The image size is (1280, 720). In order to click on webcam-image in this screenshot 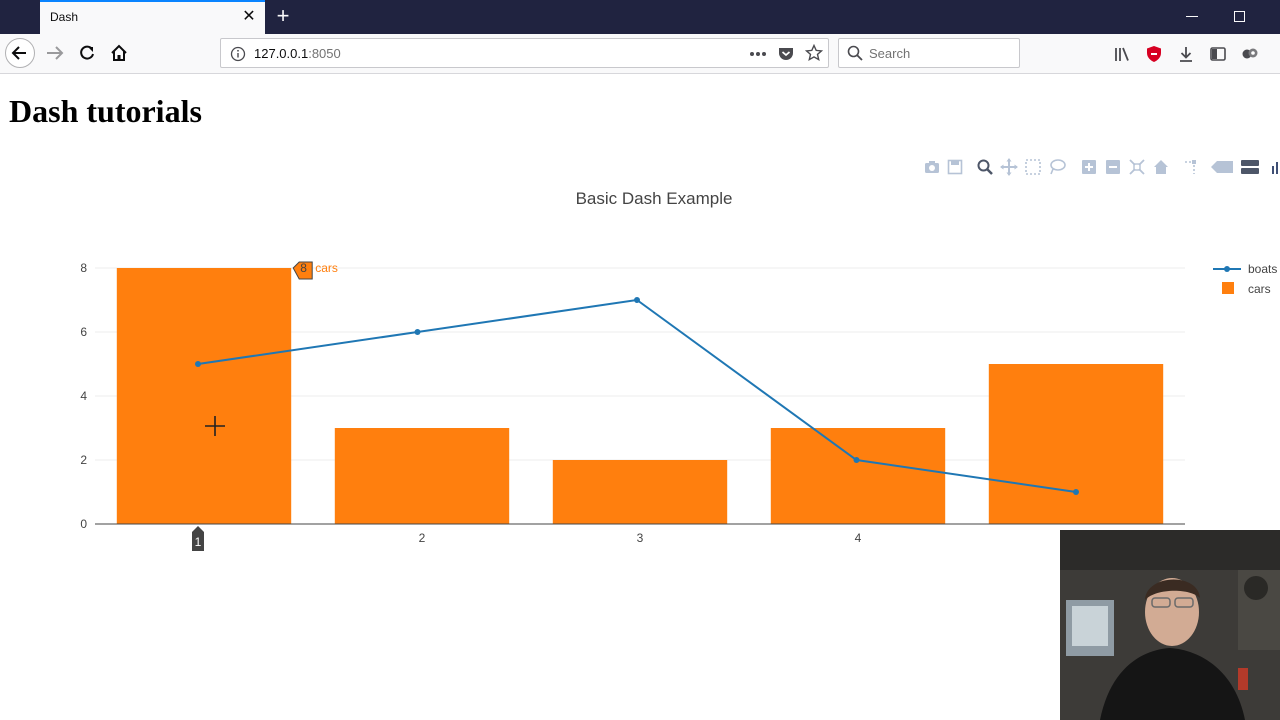, I will do `click(1170, 625)`.